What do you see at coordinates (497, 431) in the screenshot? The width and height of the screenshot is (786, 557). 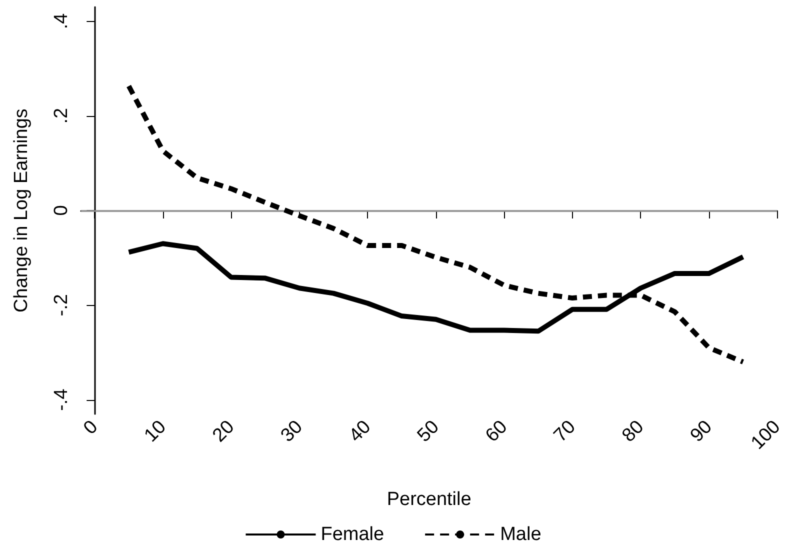 I see `x-tick-label: 60` at bounding box center [497, 431].